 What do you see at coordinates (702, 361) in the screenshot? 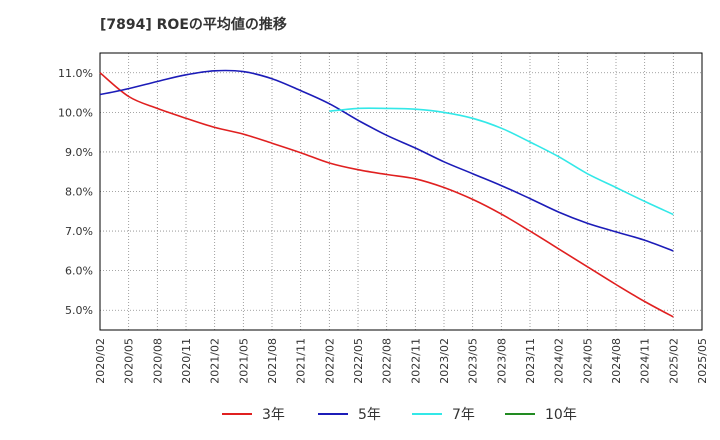
I see `x-tick-label: 2025/05` at bounding box center [702, 361].